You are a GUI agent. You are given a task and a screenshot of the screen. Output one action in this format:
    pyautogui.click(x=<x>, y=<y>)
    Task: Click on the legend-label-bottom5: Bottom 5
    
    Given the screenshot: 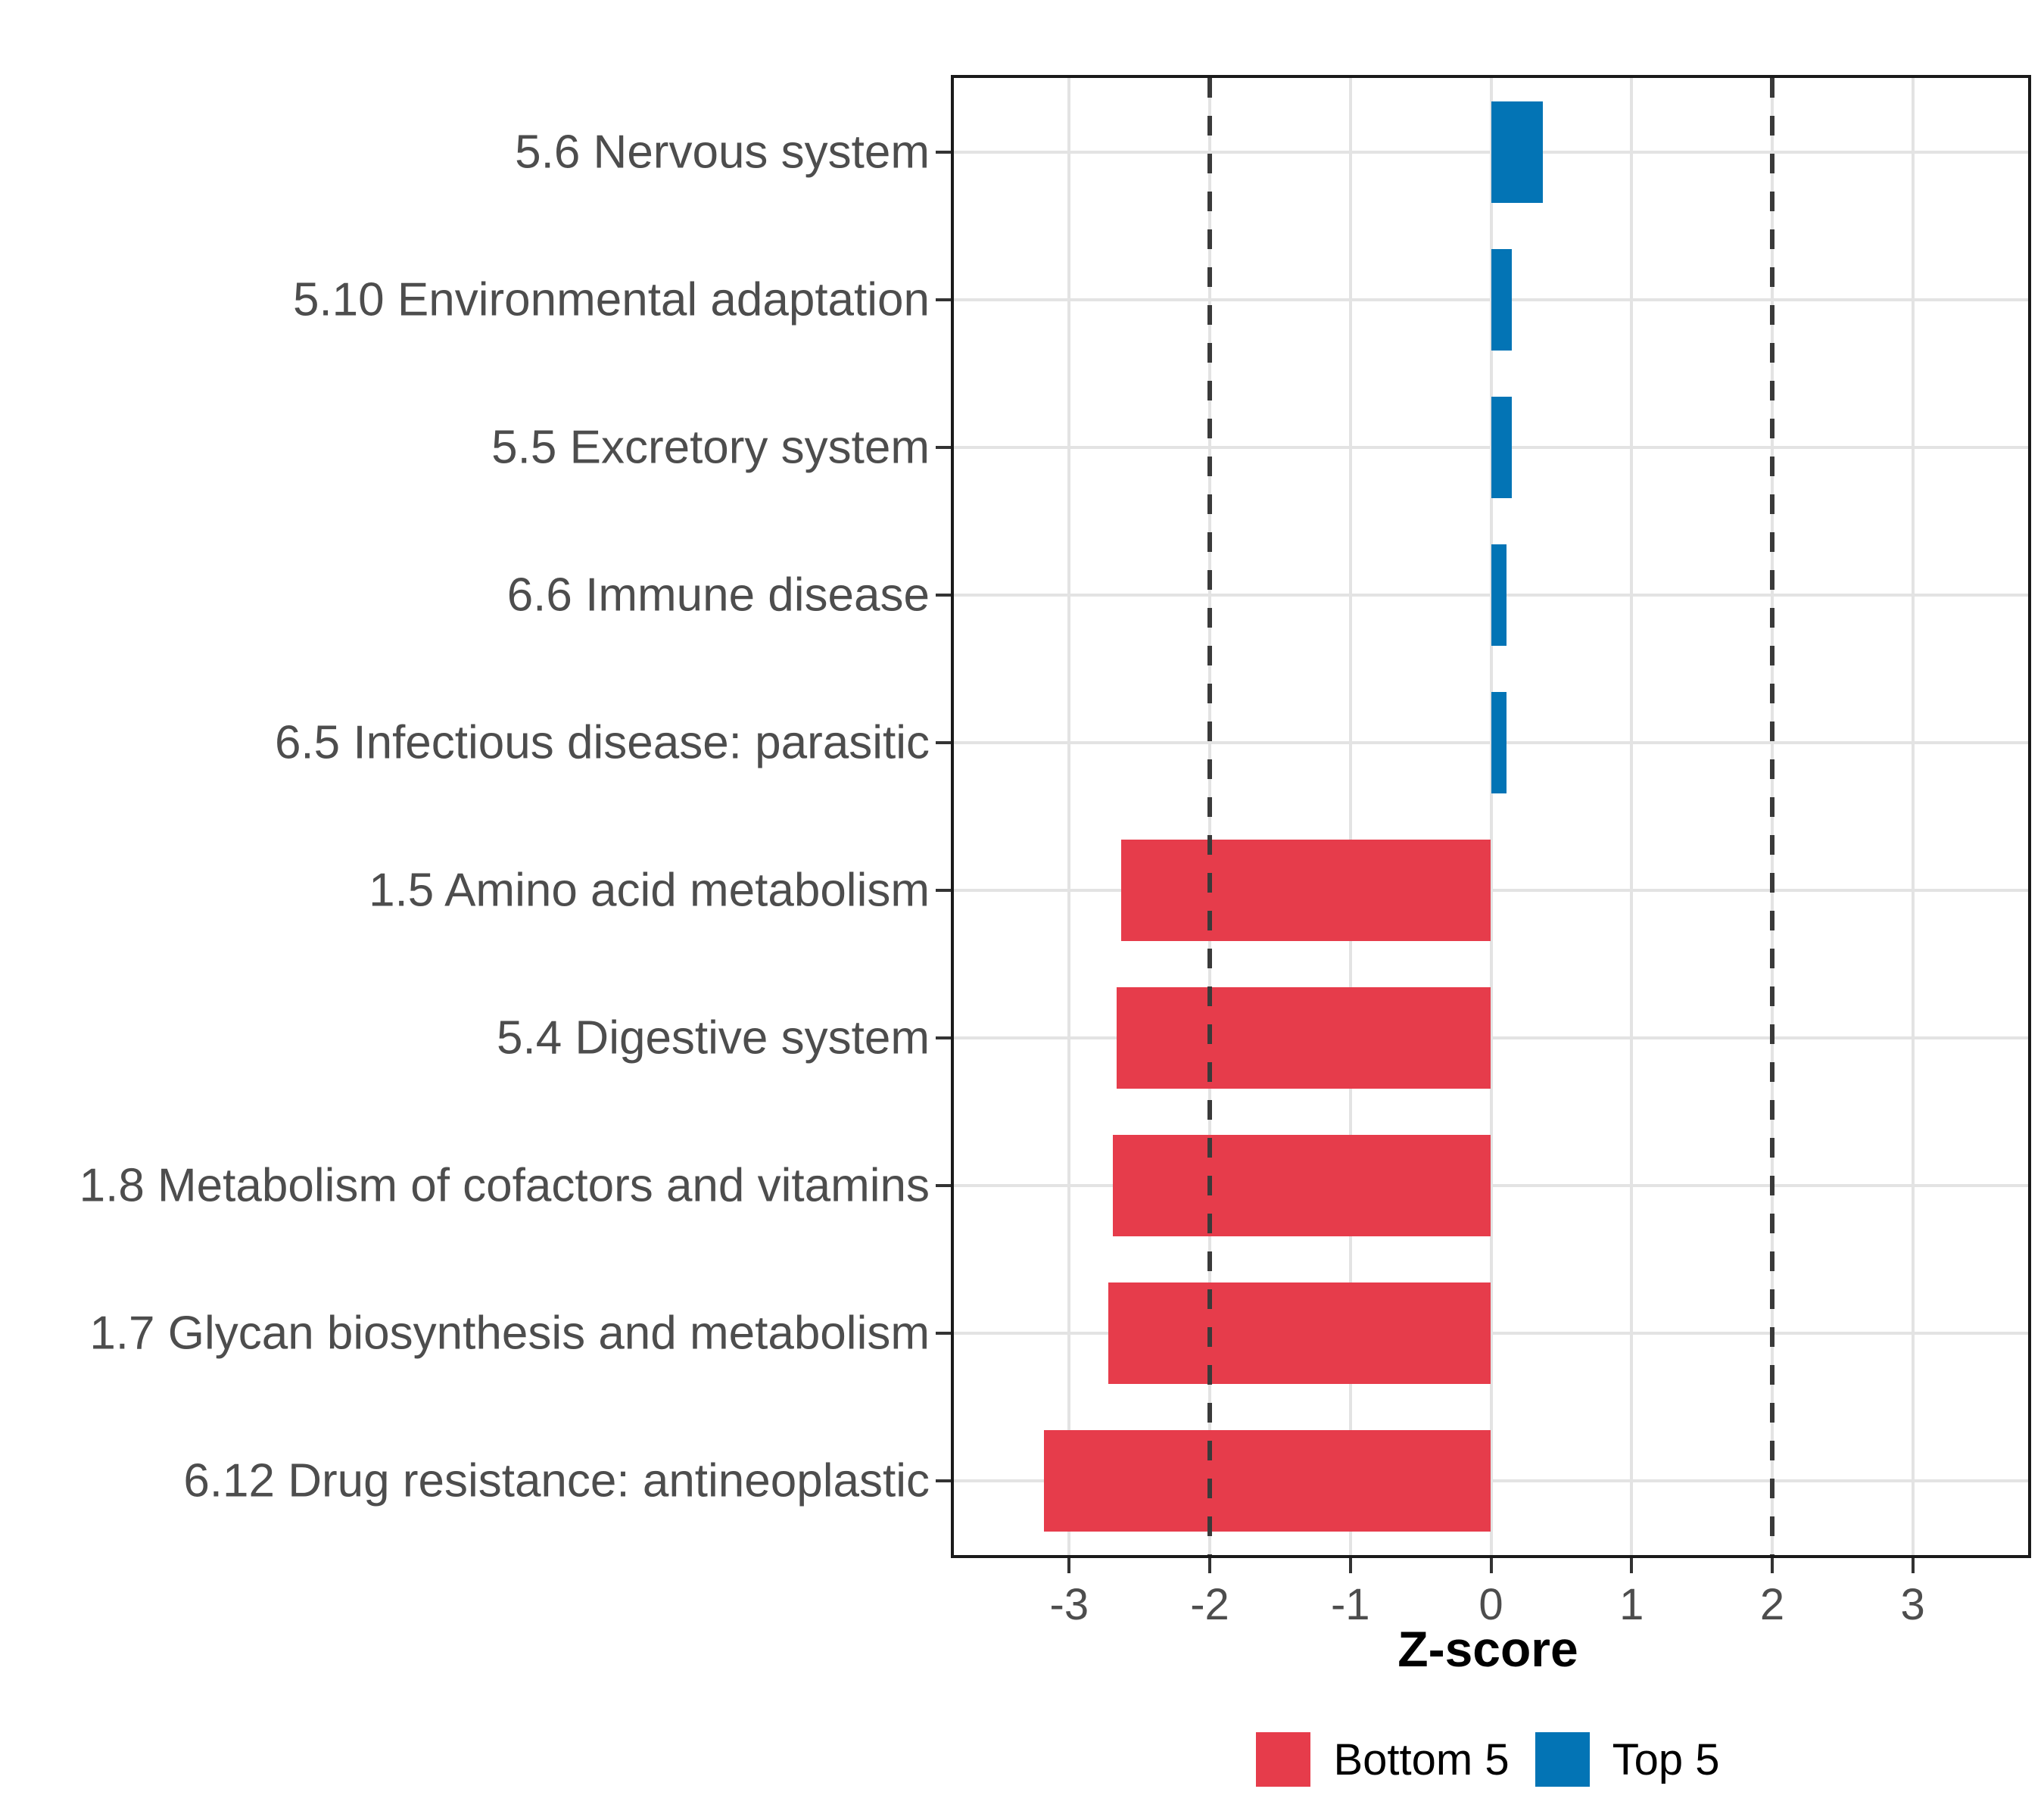 What is the action you would take?
    pyautogui.click(x=1421, y=1759)
    